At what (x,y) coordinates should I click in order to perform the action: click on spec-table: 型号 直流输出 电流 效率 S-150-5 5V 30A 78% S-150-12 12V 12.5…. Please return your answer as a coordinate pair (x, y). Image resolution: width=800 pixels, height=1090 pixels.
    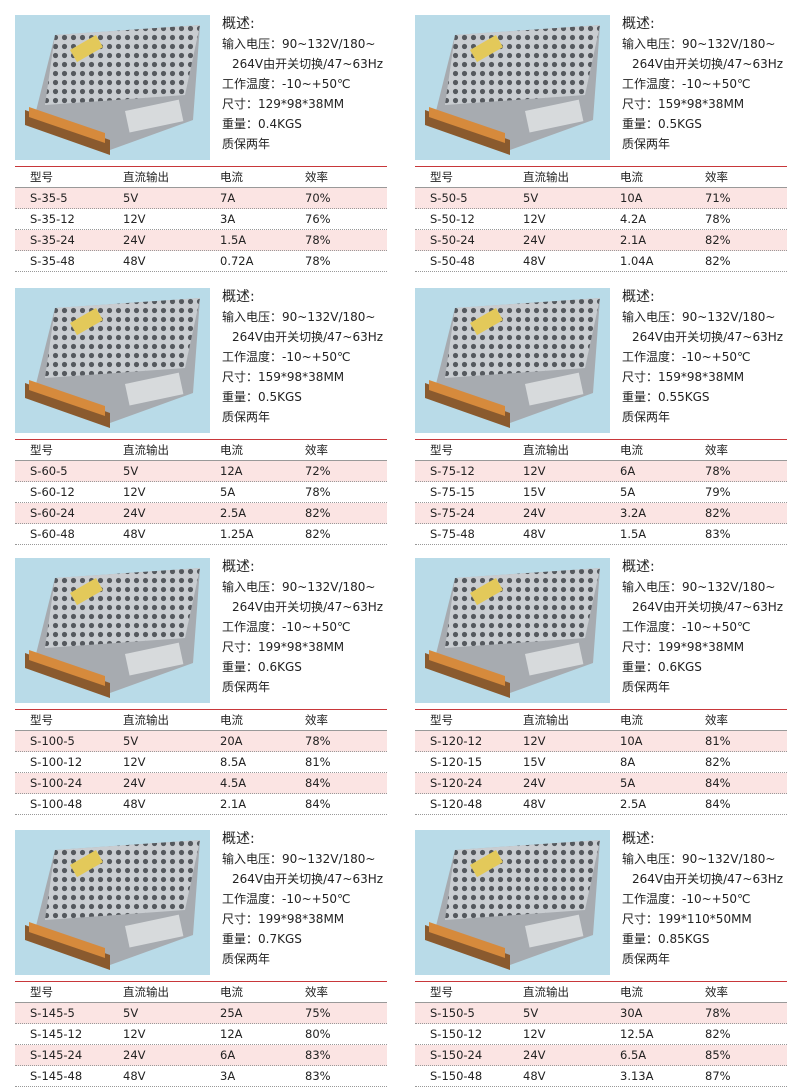
    Looking at the image, I should click on (601, 1034).